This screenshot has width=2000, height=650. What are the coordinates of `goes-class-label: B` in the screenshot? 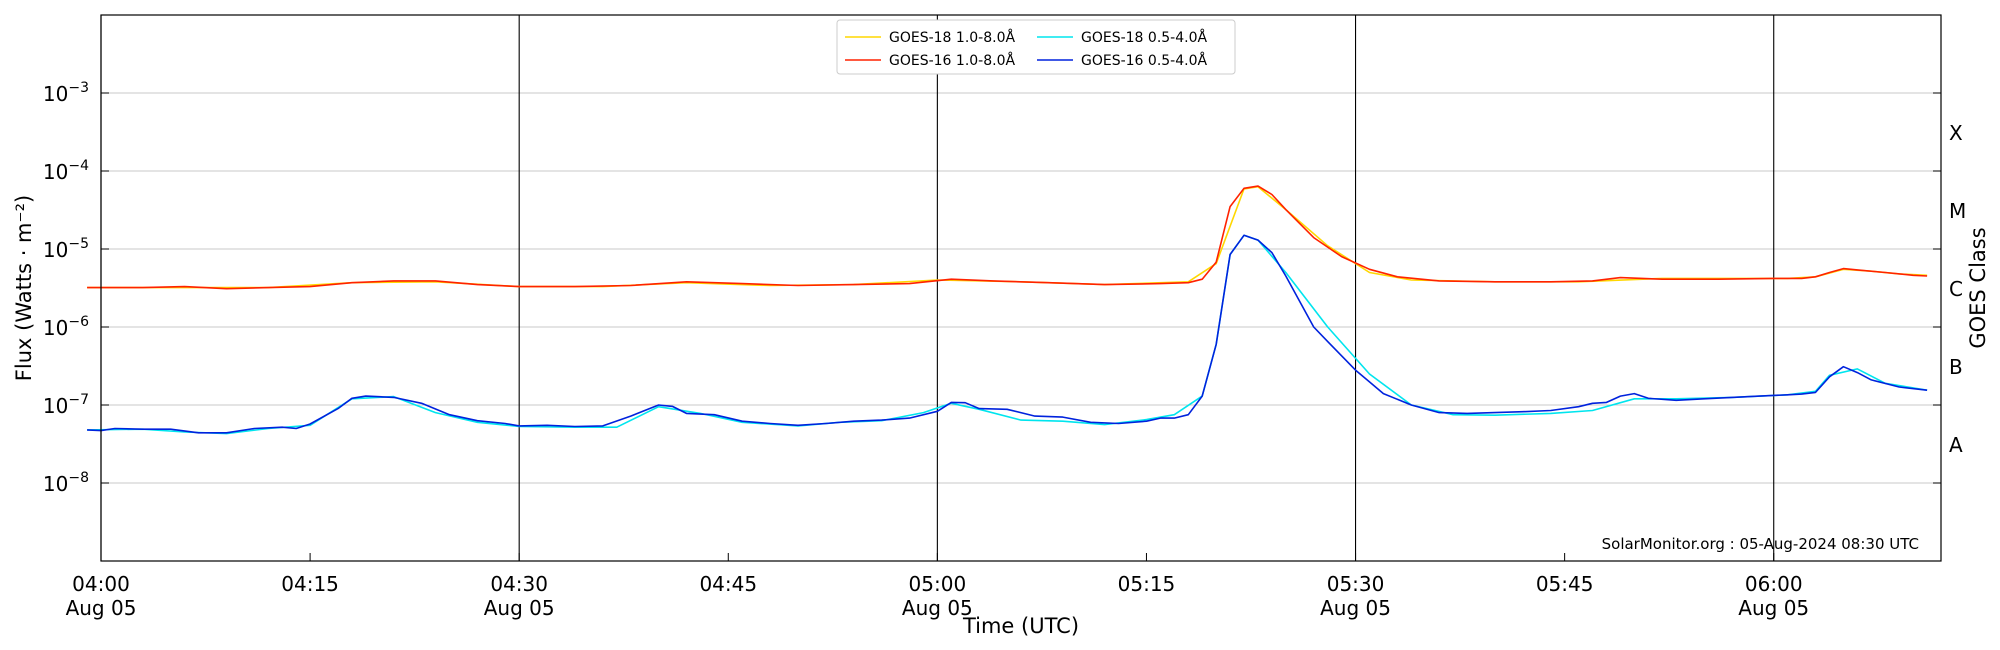 It's located at (1956, 367).